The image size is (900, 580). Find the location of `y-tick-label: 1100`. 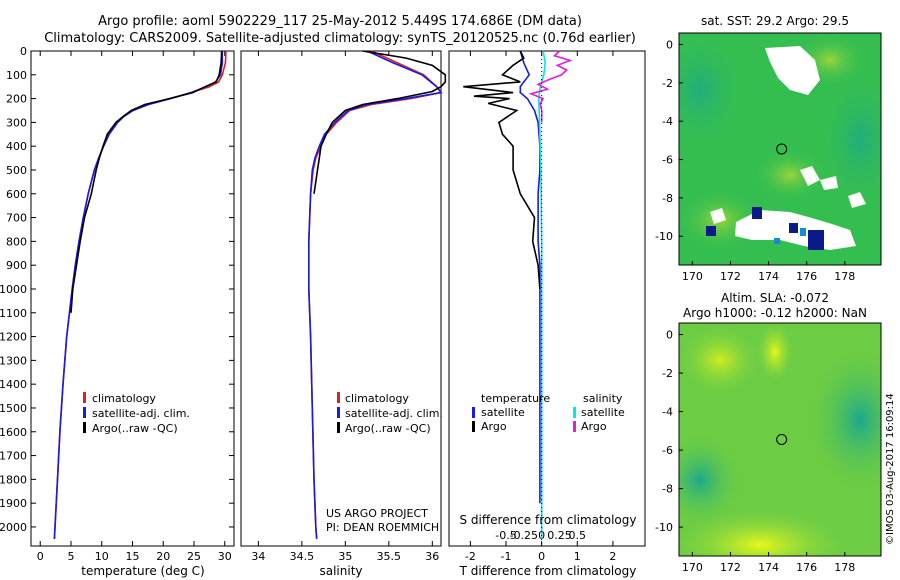

y-tick-label: 1100 is located at coordinates (13, 313).